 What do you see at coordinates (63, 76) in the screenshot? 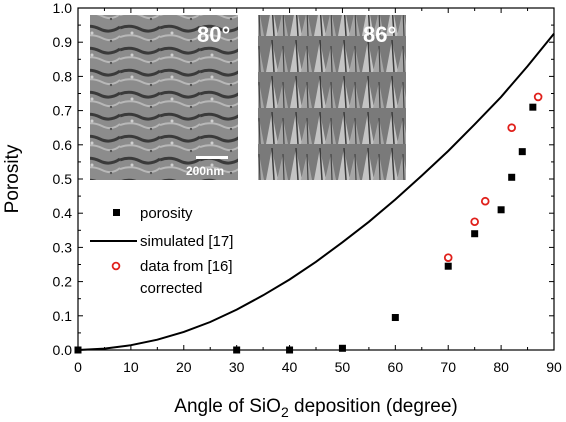
I see `y-tick-label: 0.8` at bounding box center [63, 76].